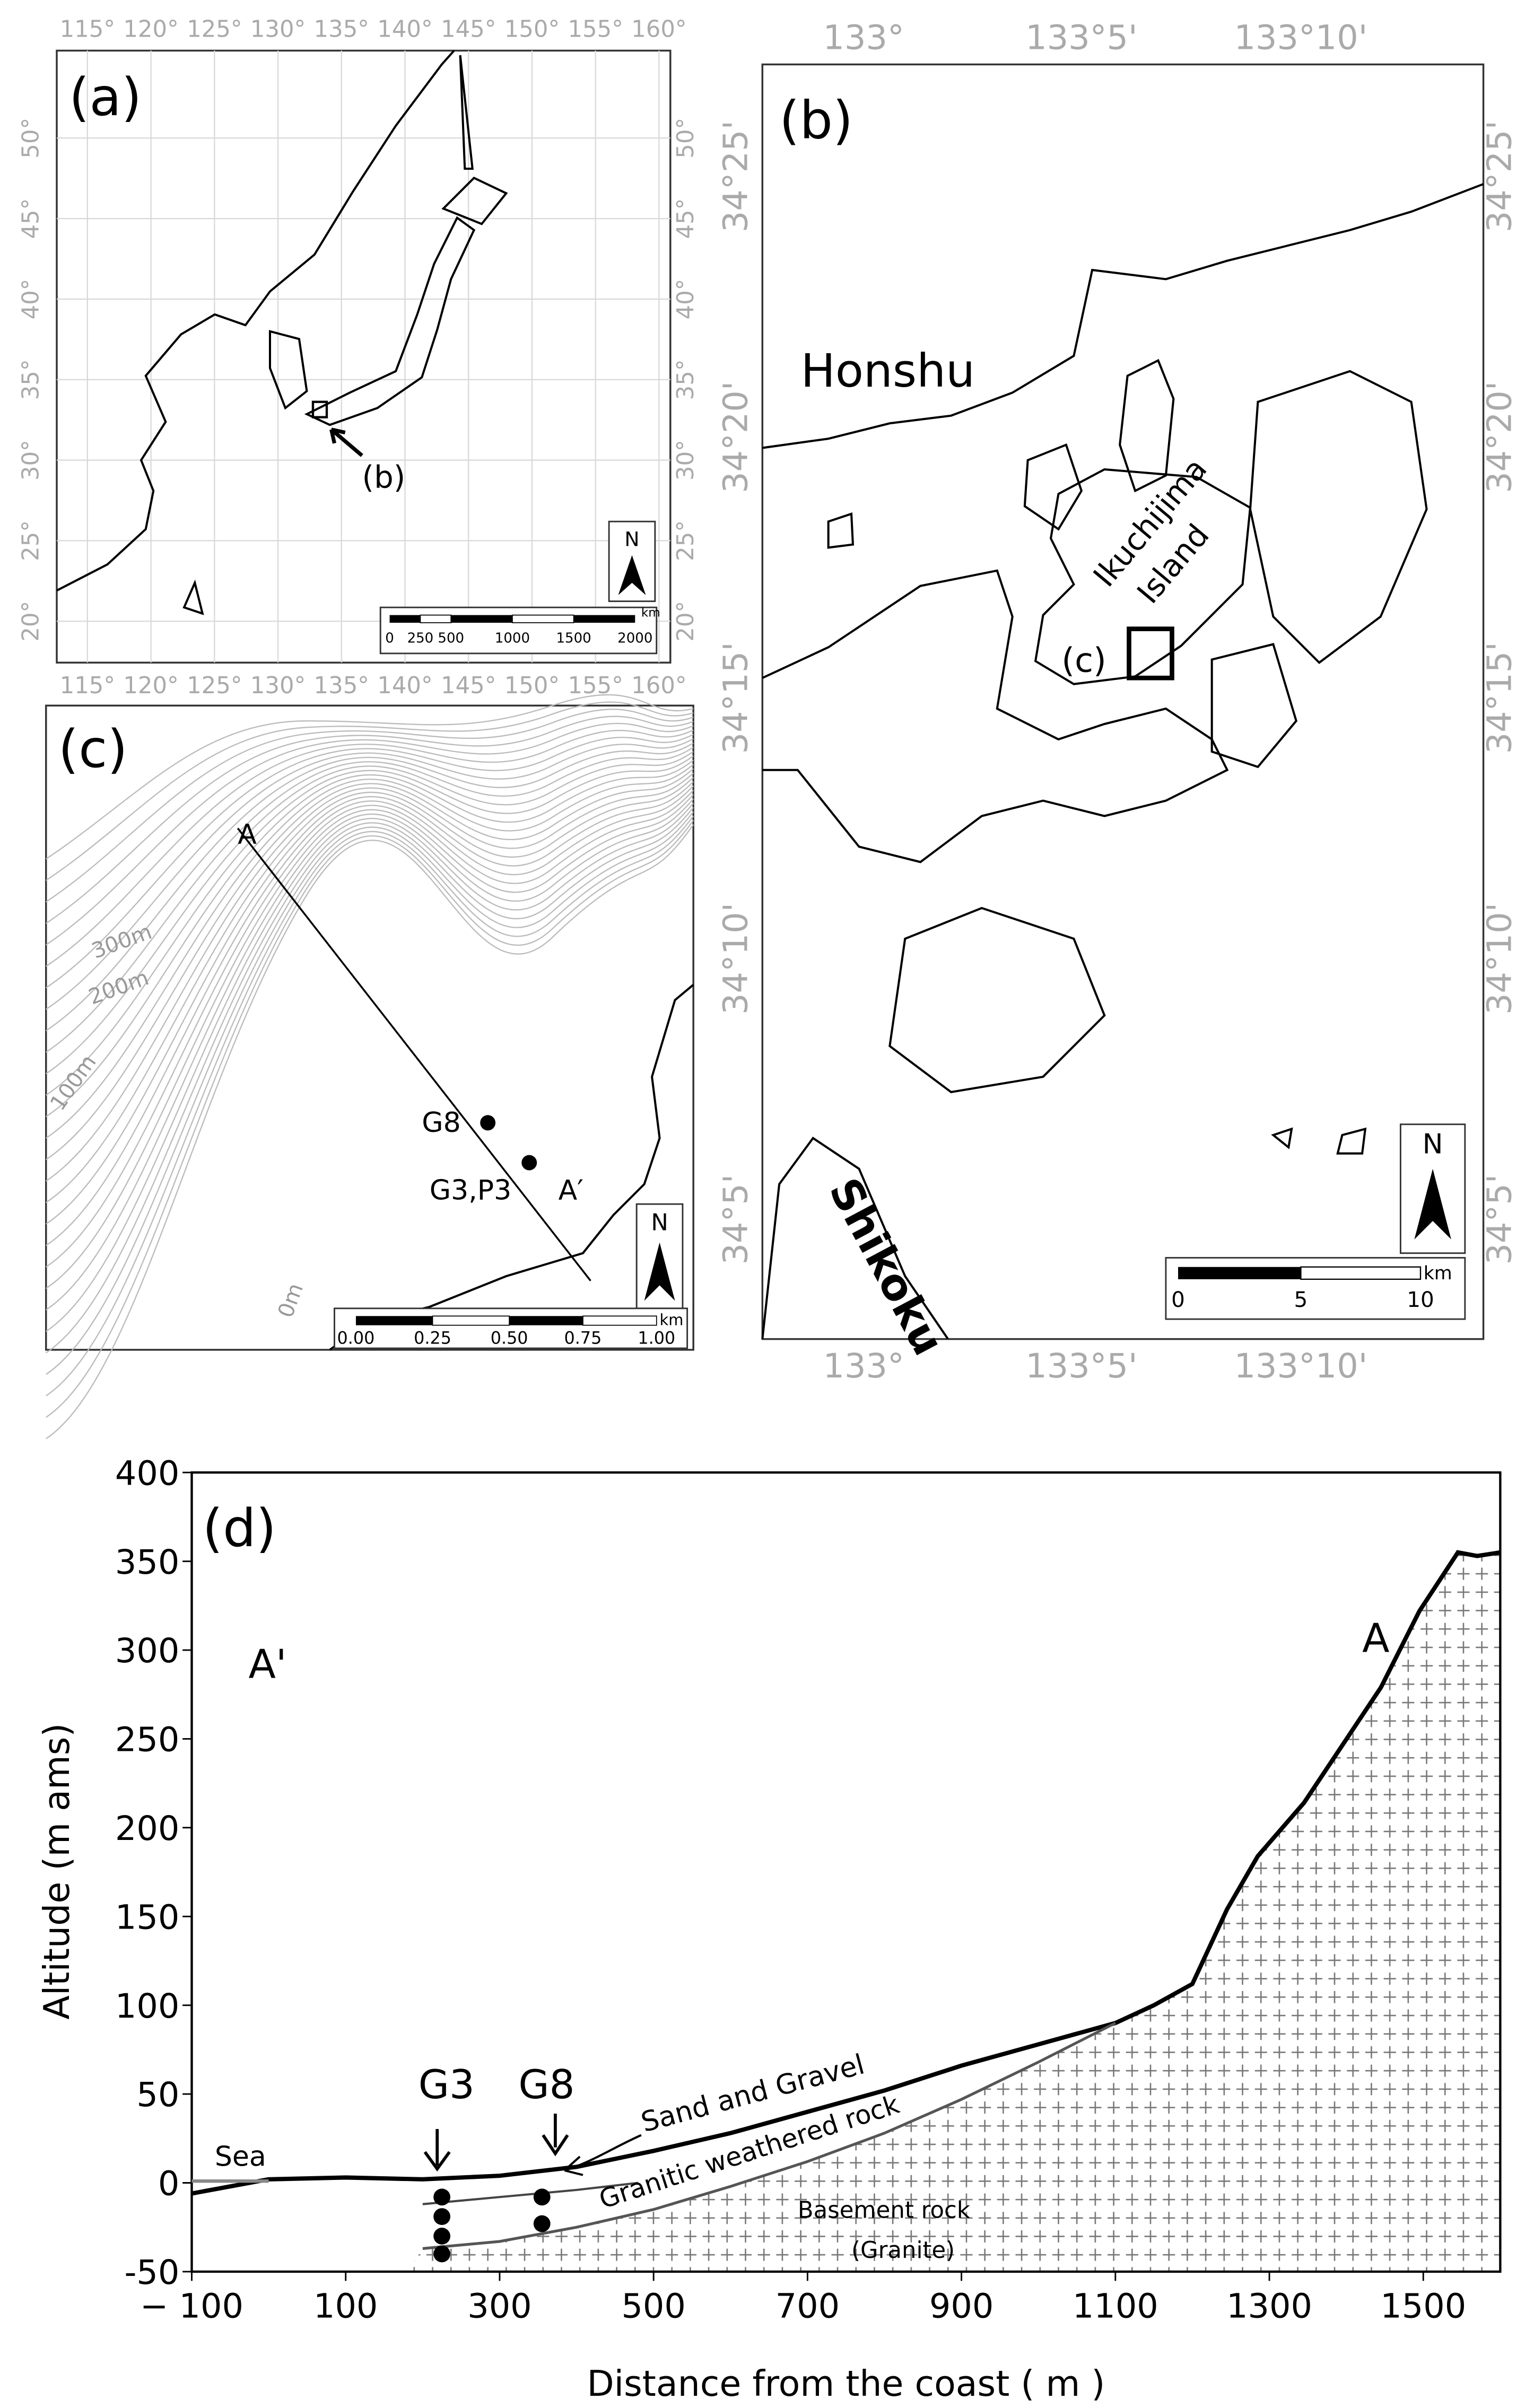  Describe the element at coordinates (168, 2184) in the screenshot. I see `y-tick-label: 0` at that location.